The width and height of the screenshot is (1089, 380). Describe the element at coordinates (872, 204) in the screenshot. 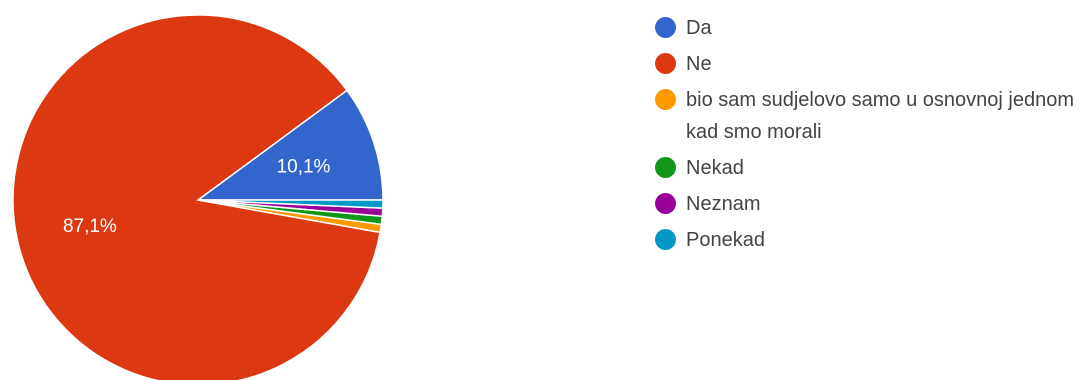

I see `legend-item-4: Neznam` at that location.